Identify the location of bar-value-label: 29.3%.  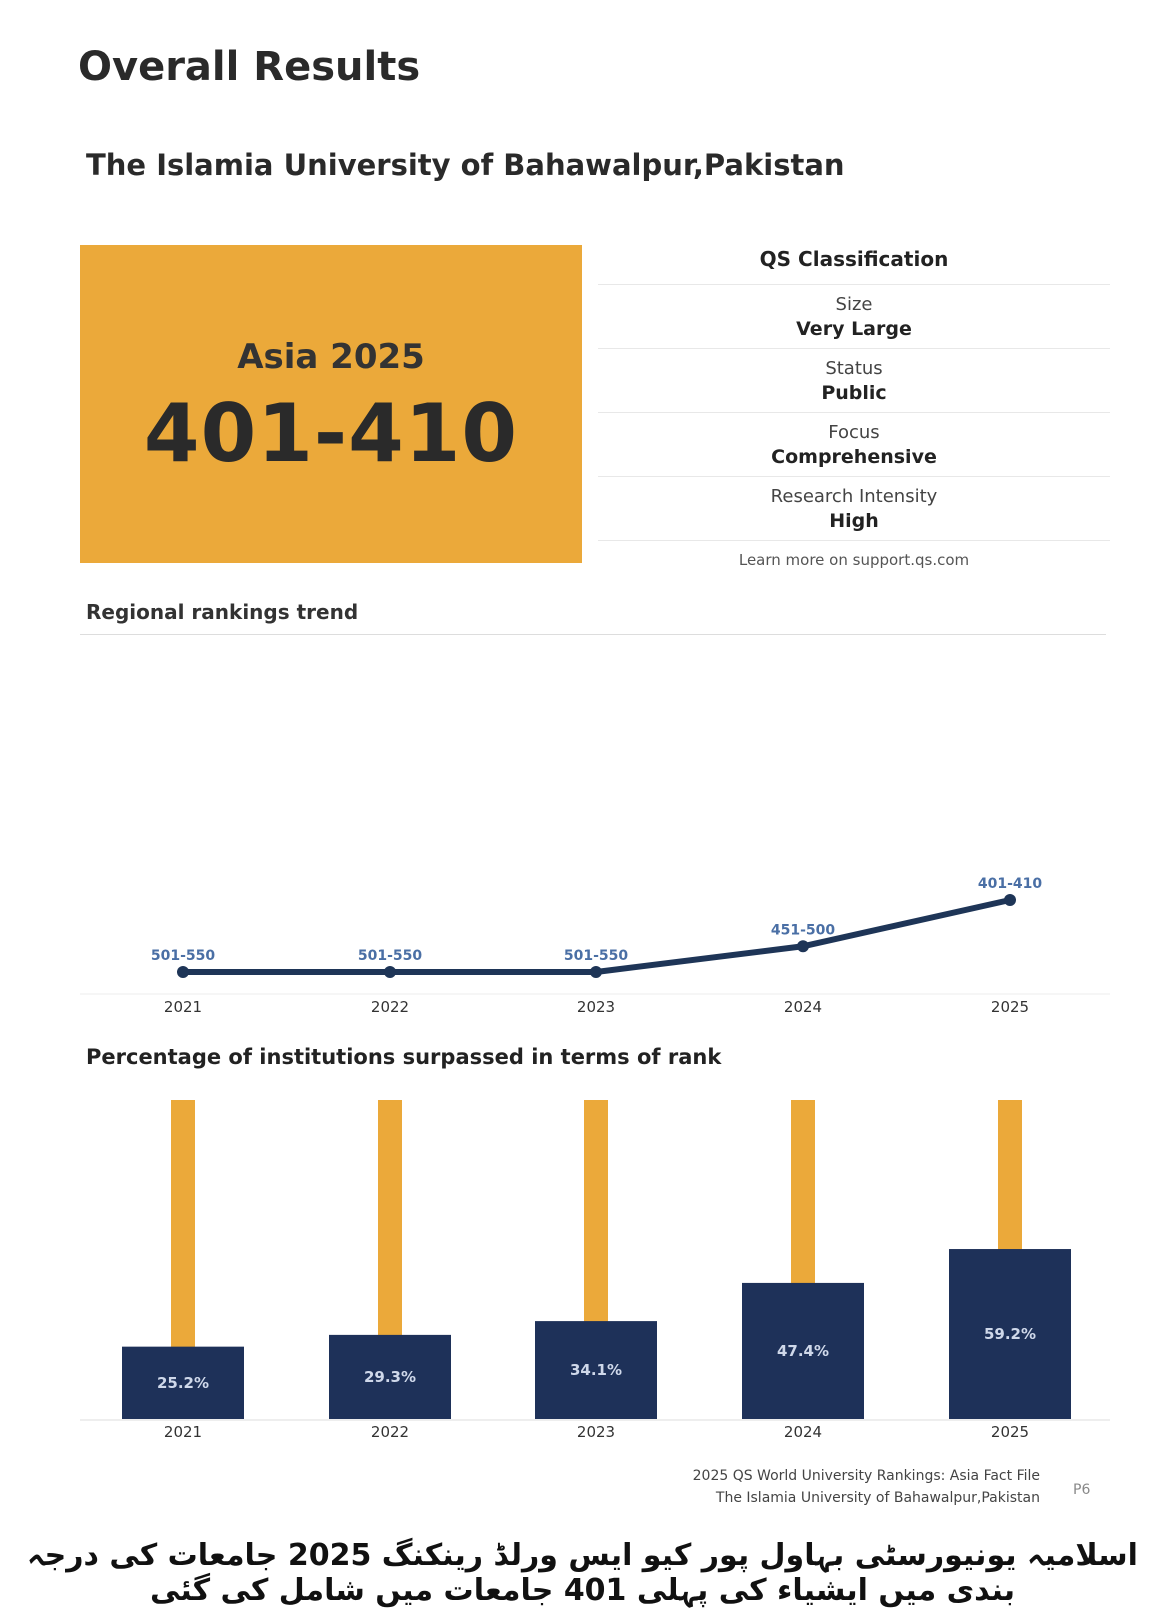
(390, 1377).